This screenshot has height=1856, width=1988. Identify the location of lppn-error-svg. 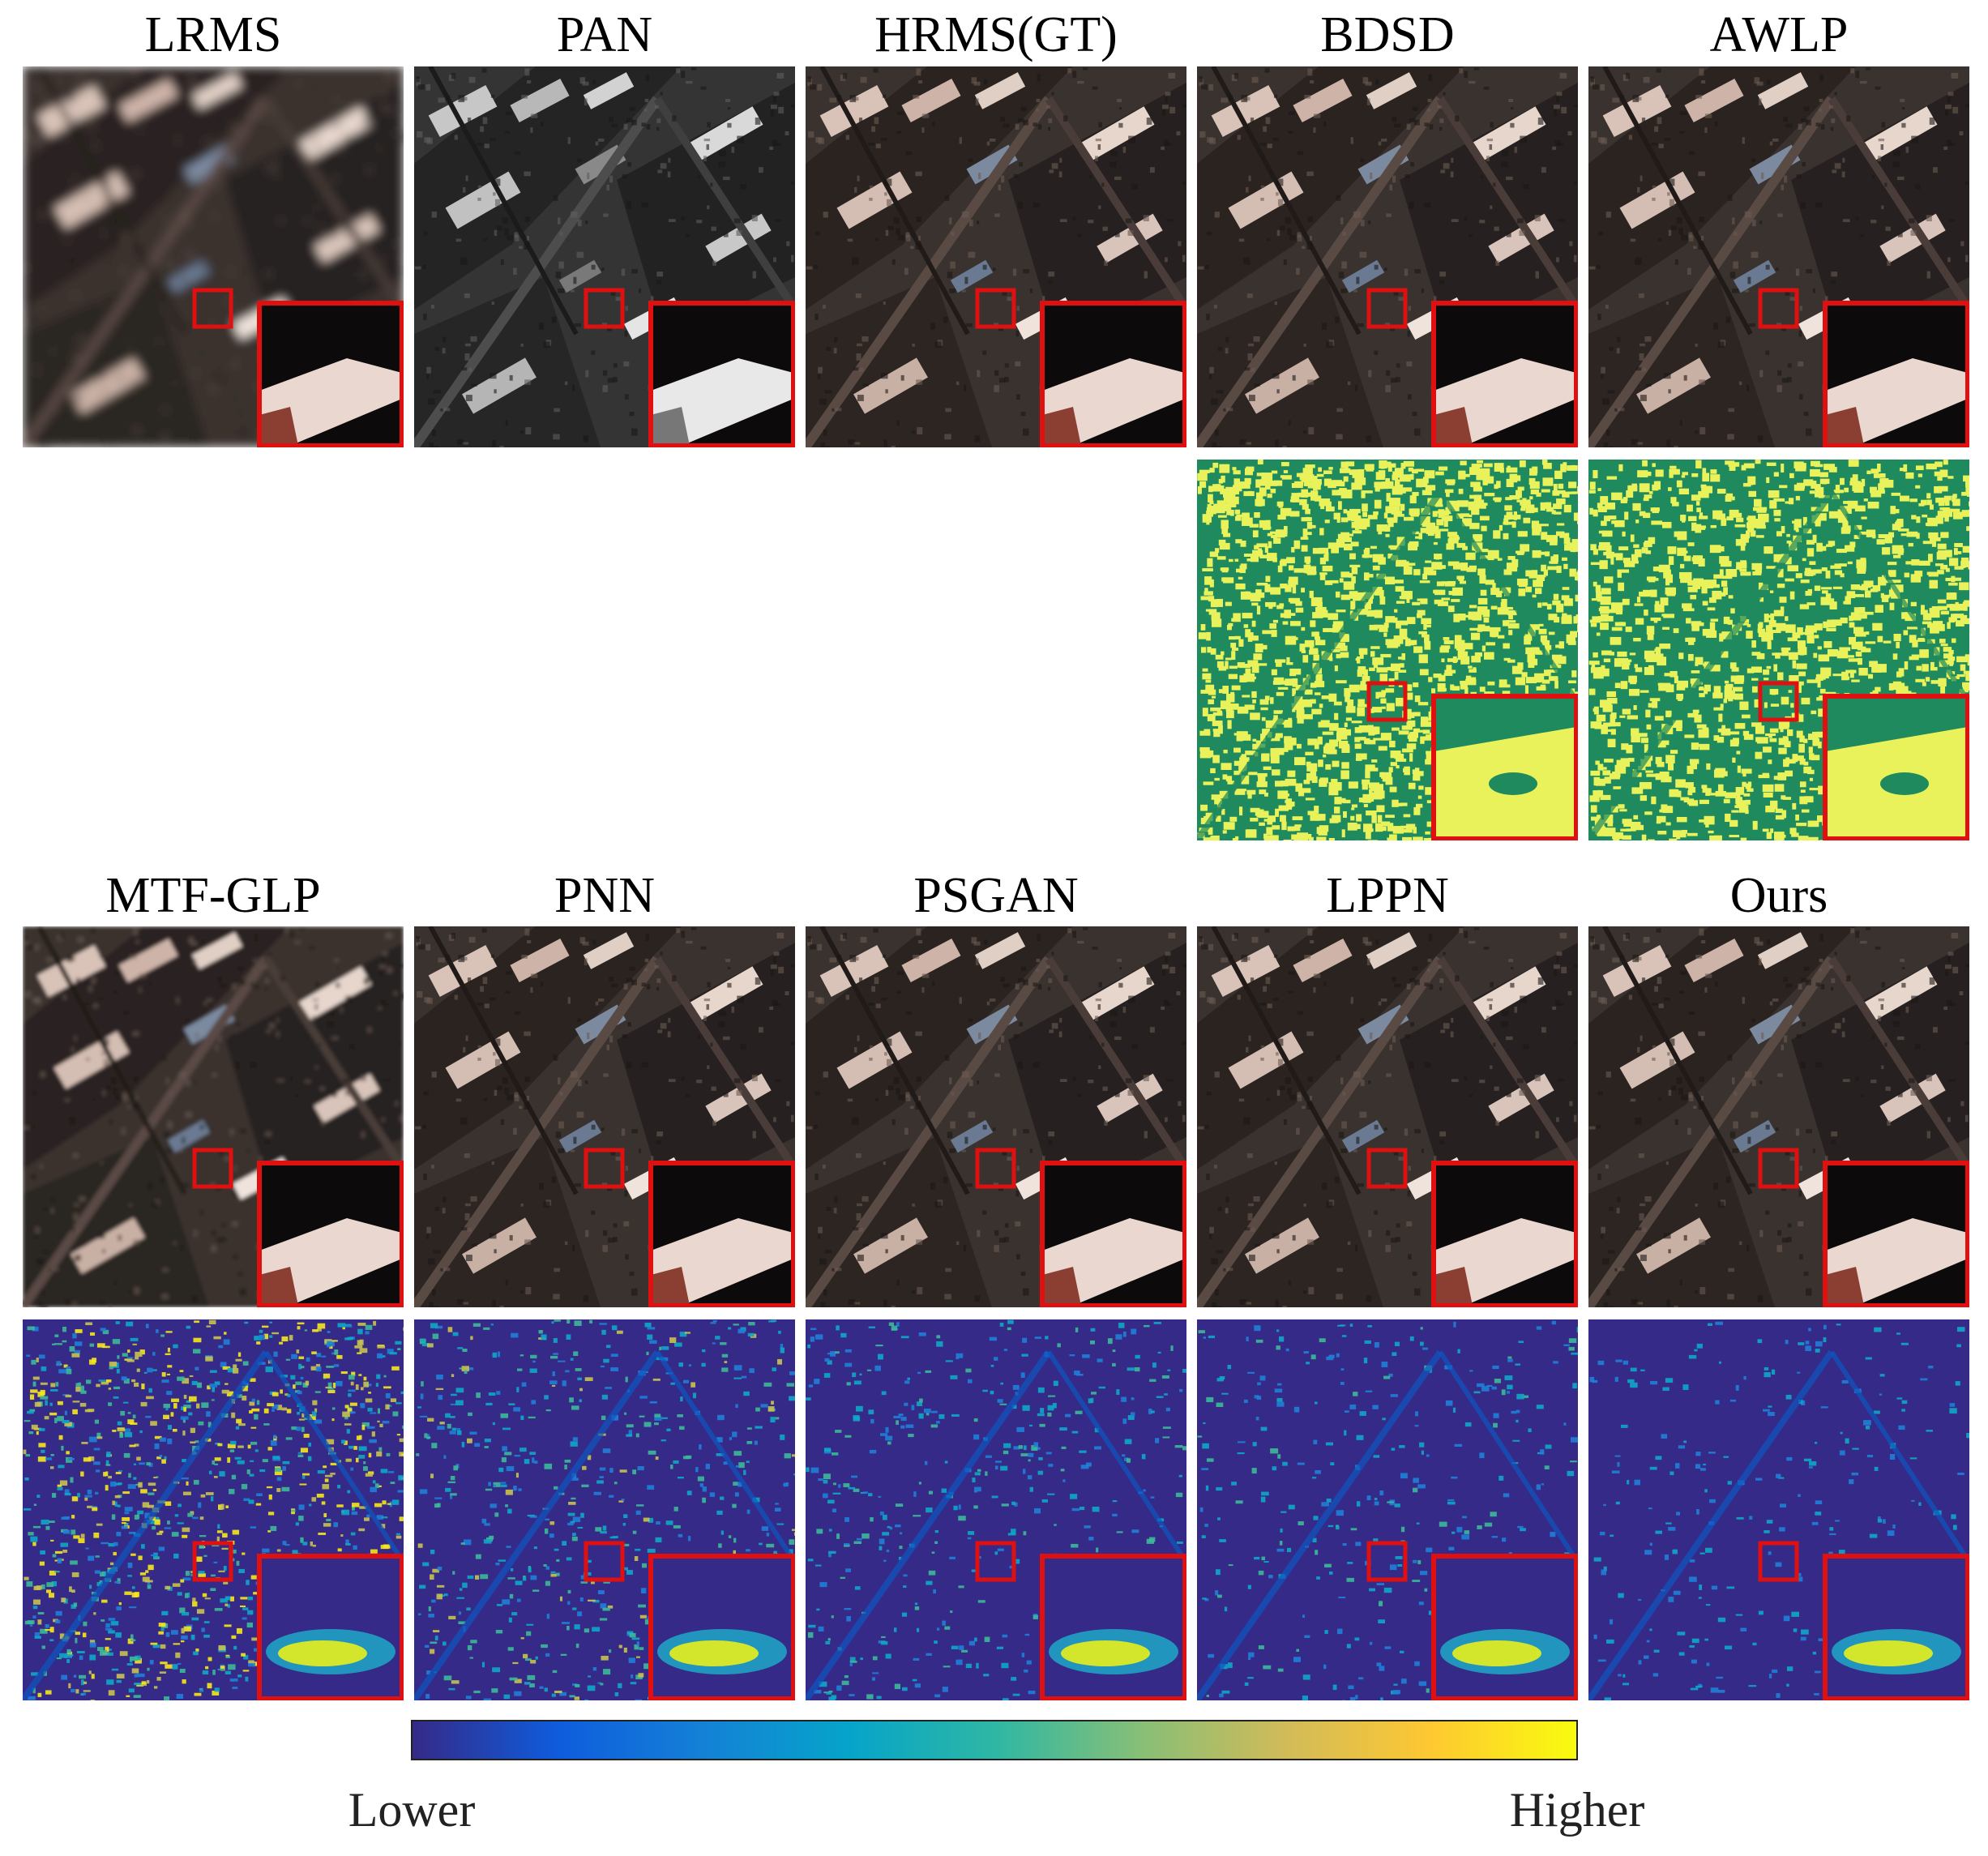
(1387, 1509).